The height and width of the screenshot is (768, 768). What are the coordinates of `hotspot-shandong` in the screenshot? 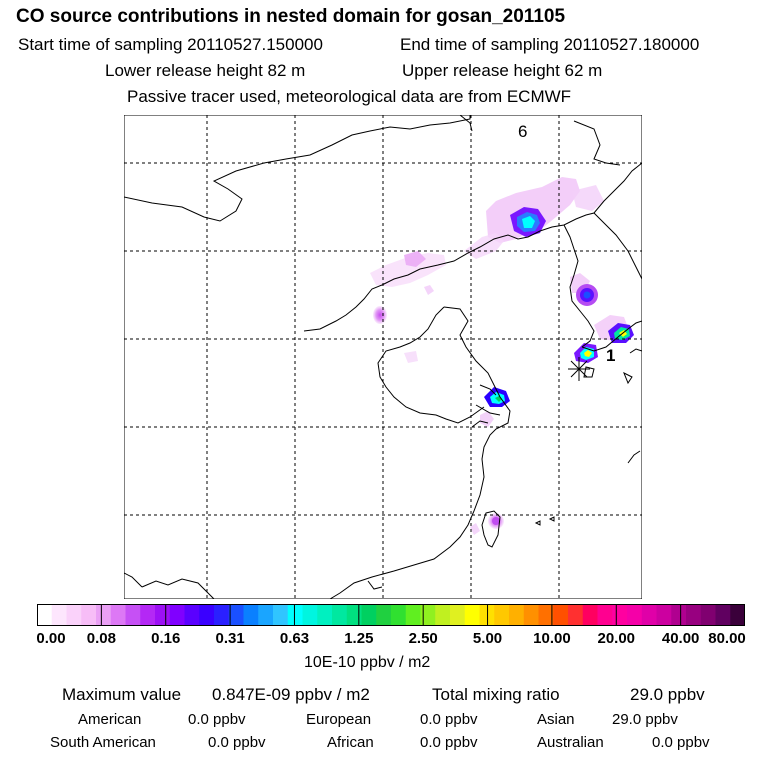 It's located at (380, 315).